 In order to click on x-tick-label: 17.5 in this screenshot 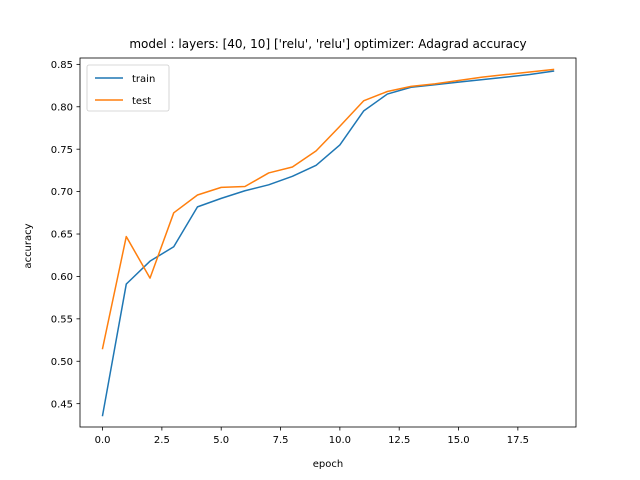, I will do `click(518, 440)`.